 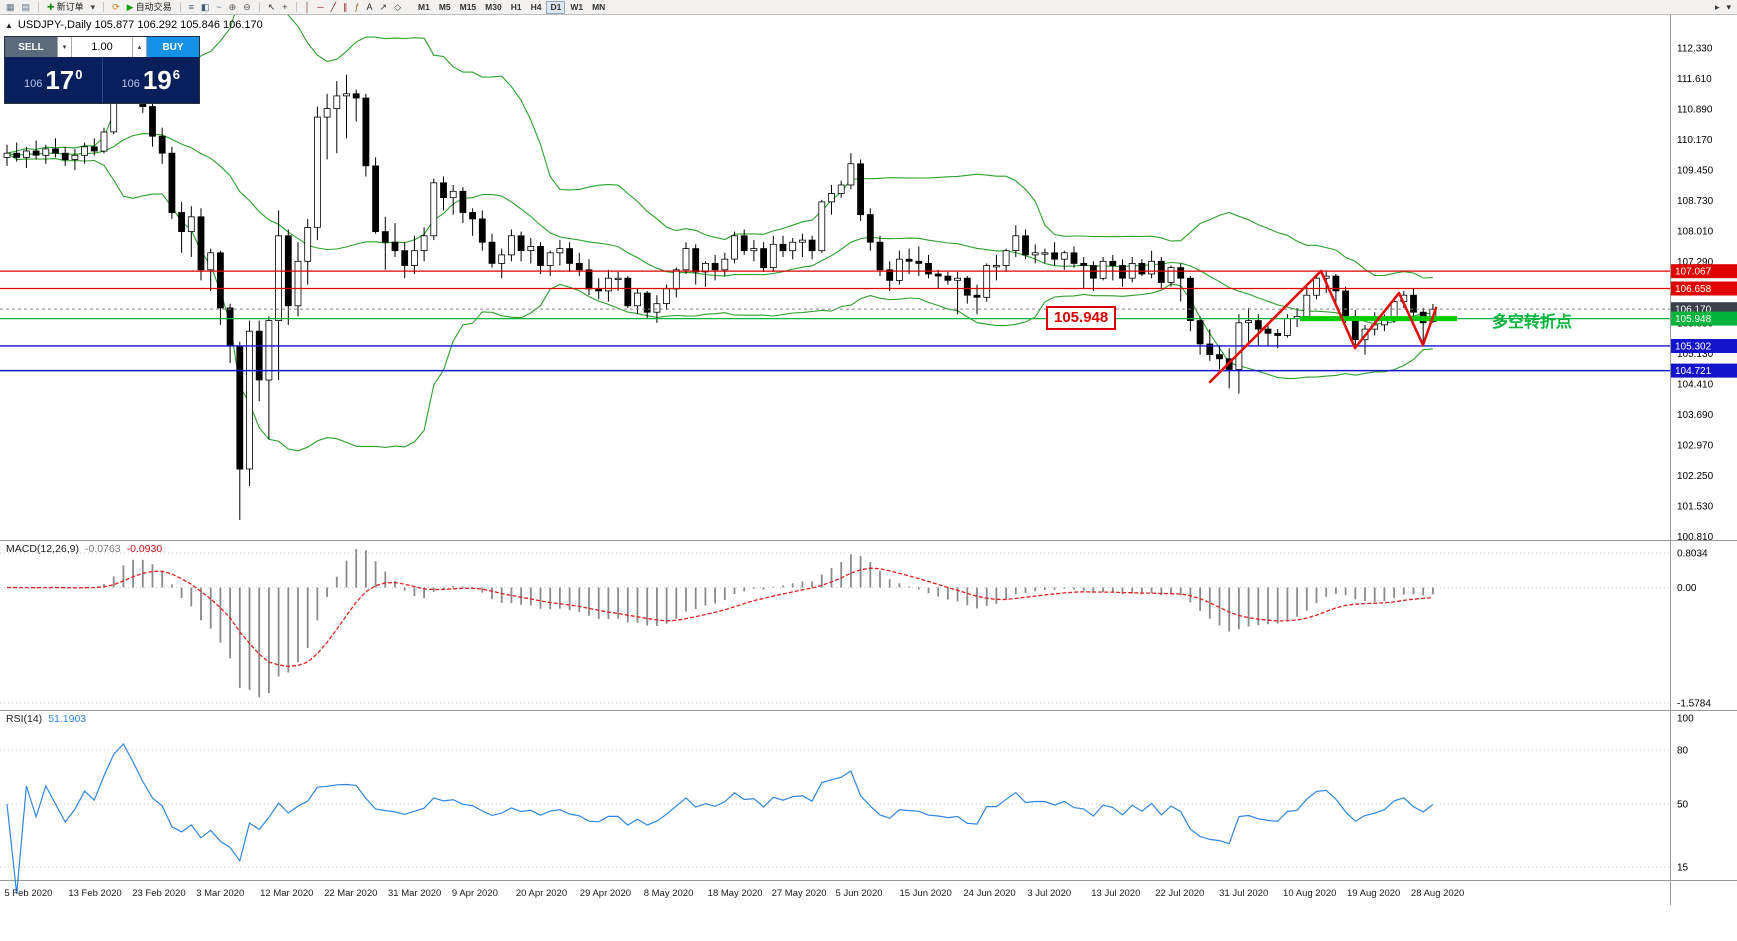 I want to click on toolbar-separator, so click(x=104, y=7).